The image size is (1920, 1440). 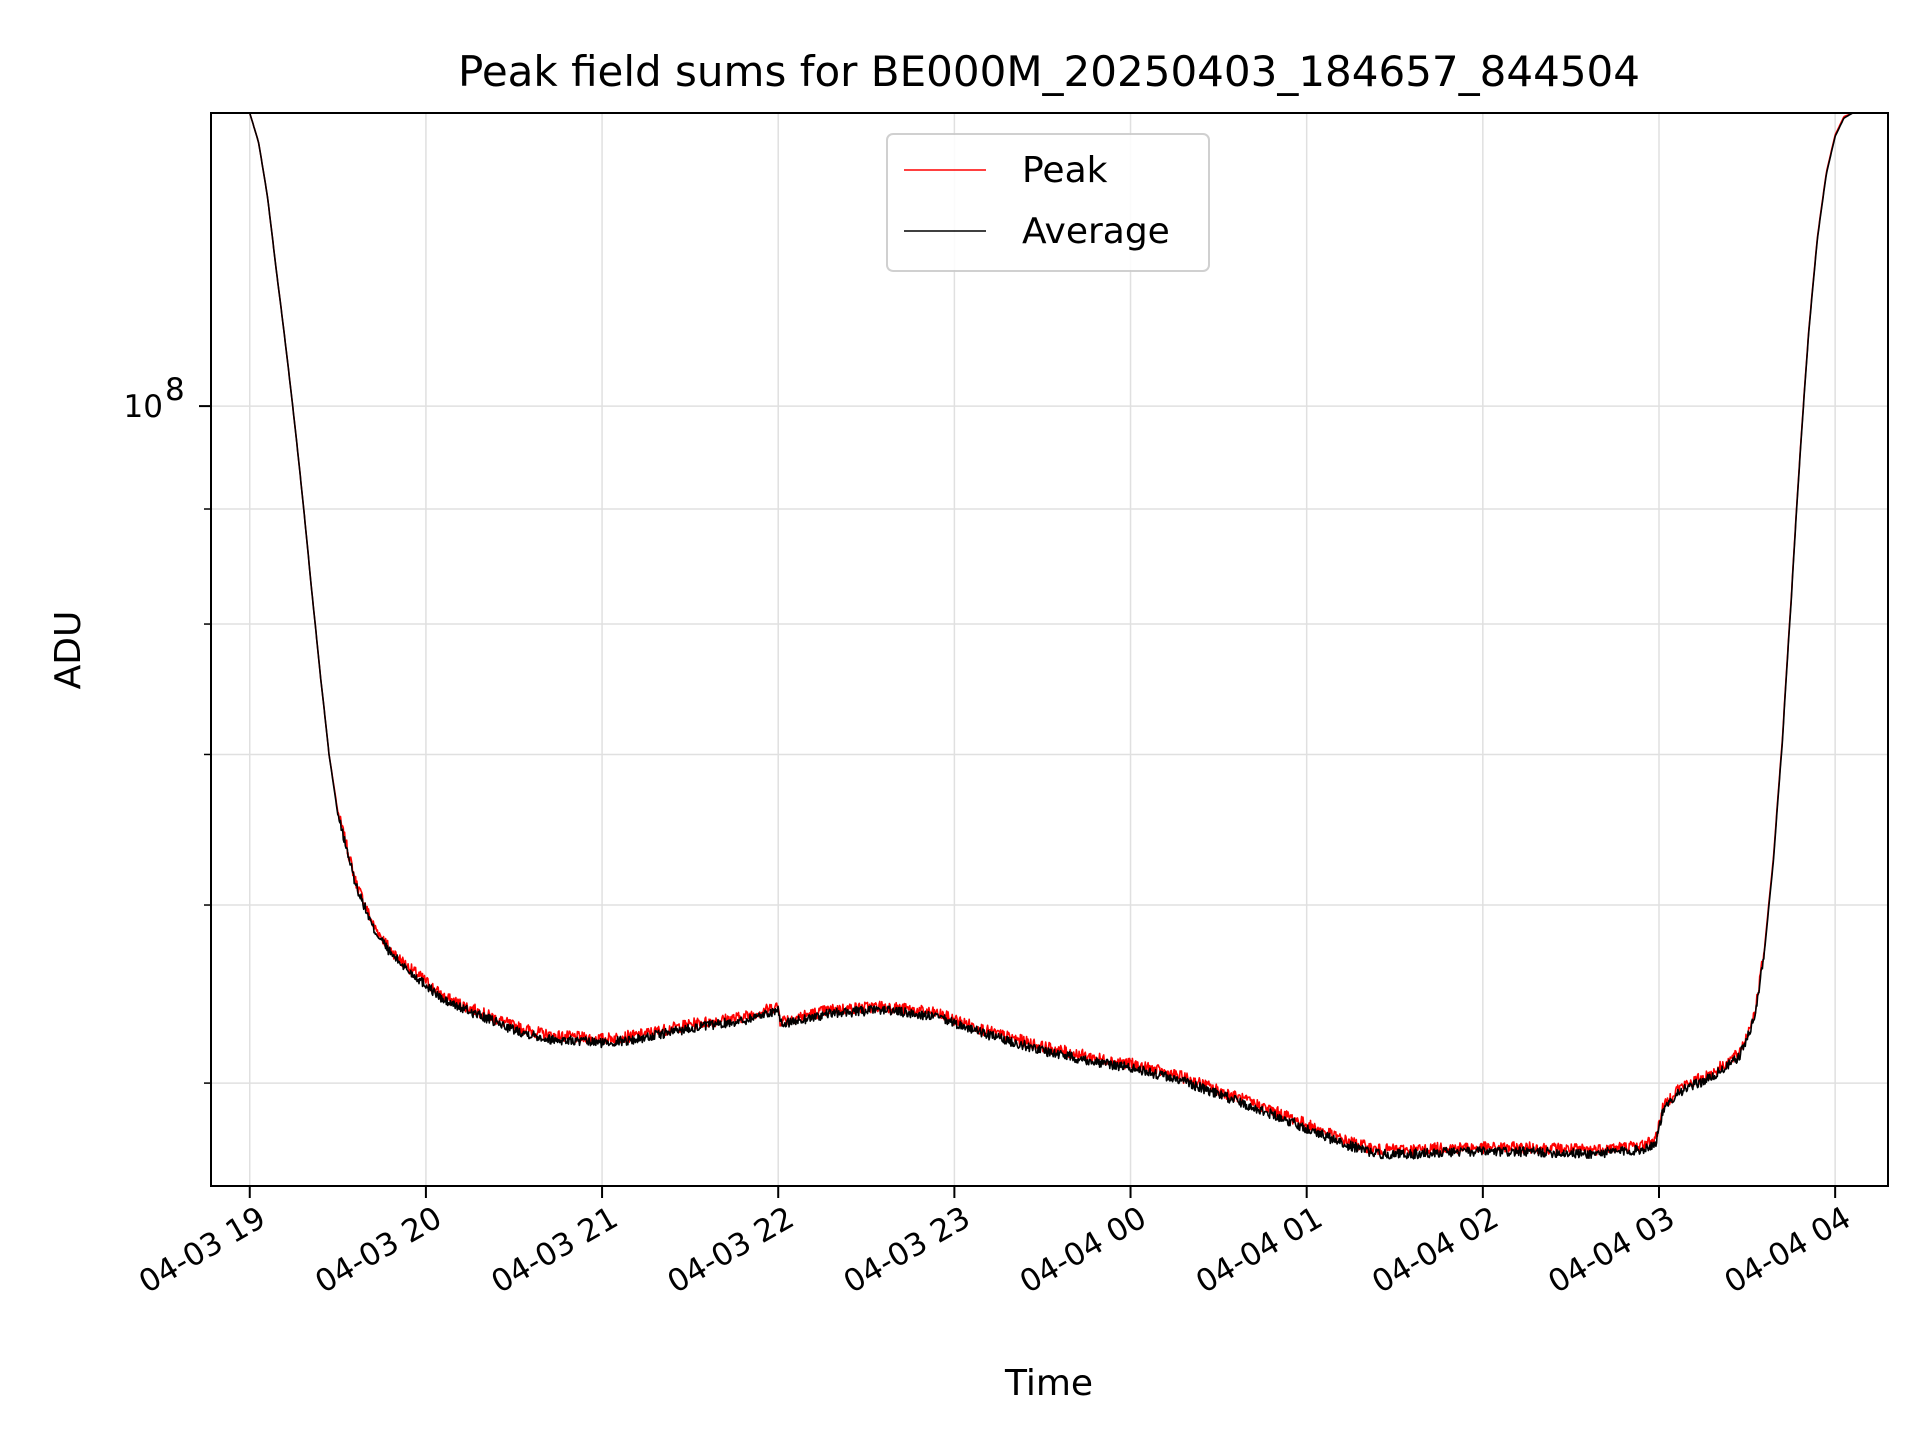 What do you see at coordinates (1096, 231) in the screenshot?
I see `legend-average-label: Average` at bounding box center [1096, 231].